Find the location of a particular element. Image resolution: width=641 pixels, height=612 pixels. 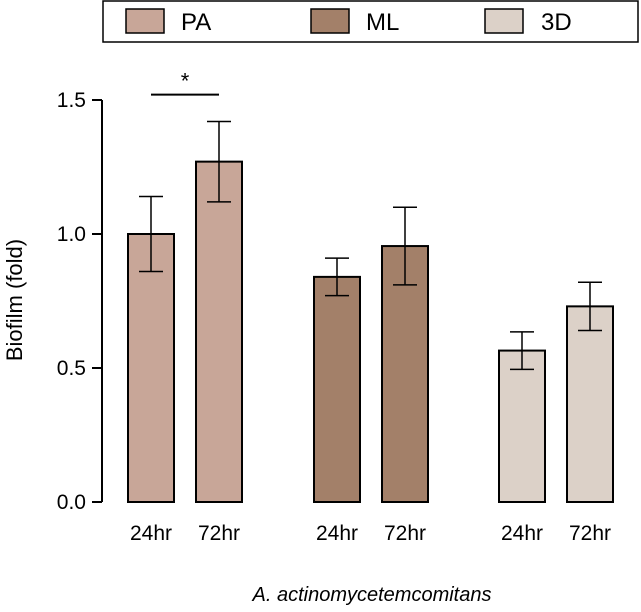

bar-ml-24hr is located at coordinates (337, 389).